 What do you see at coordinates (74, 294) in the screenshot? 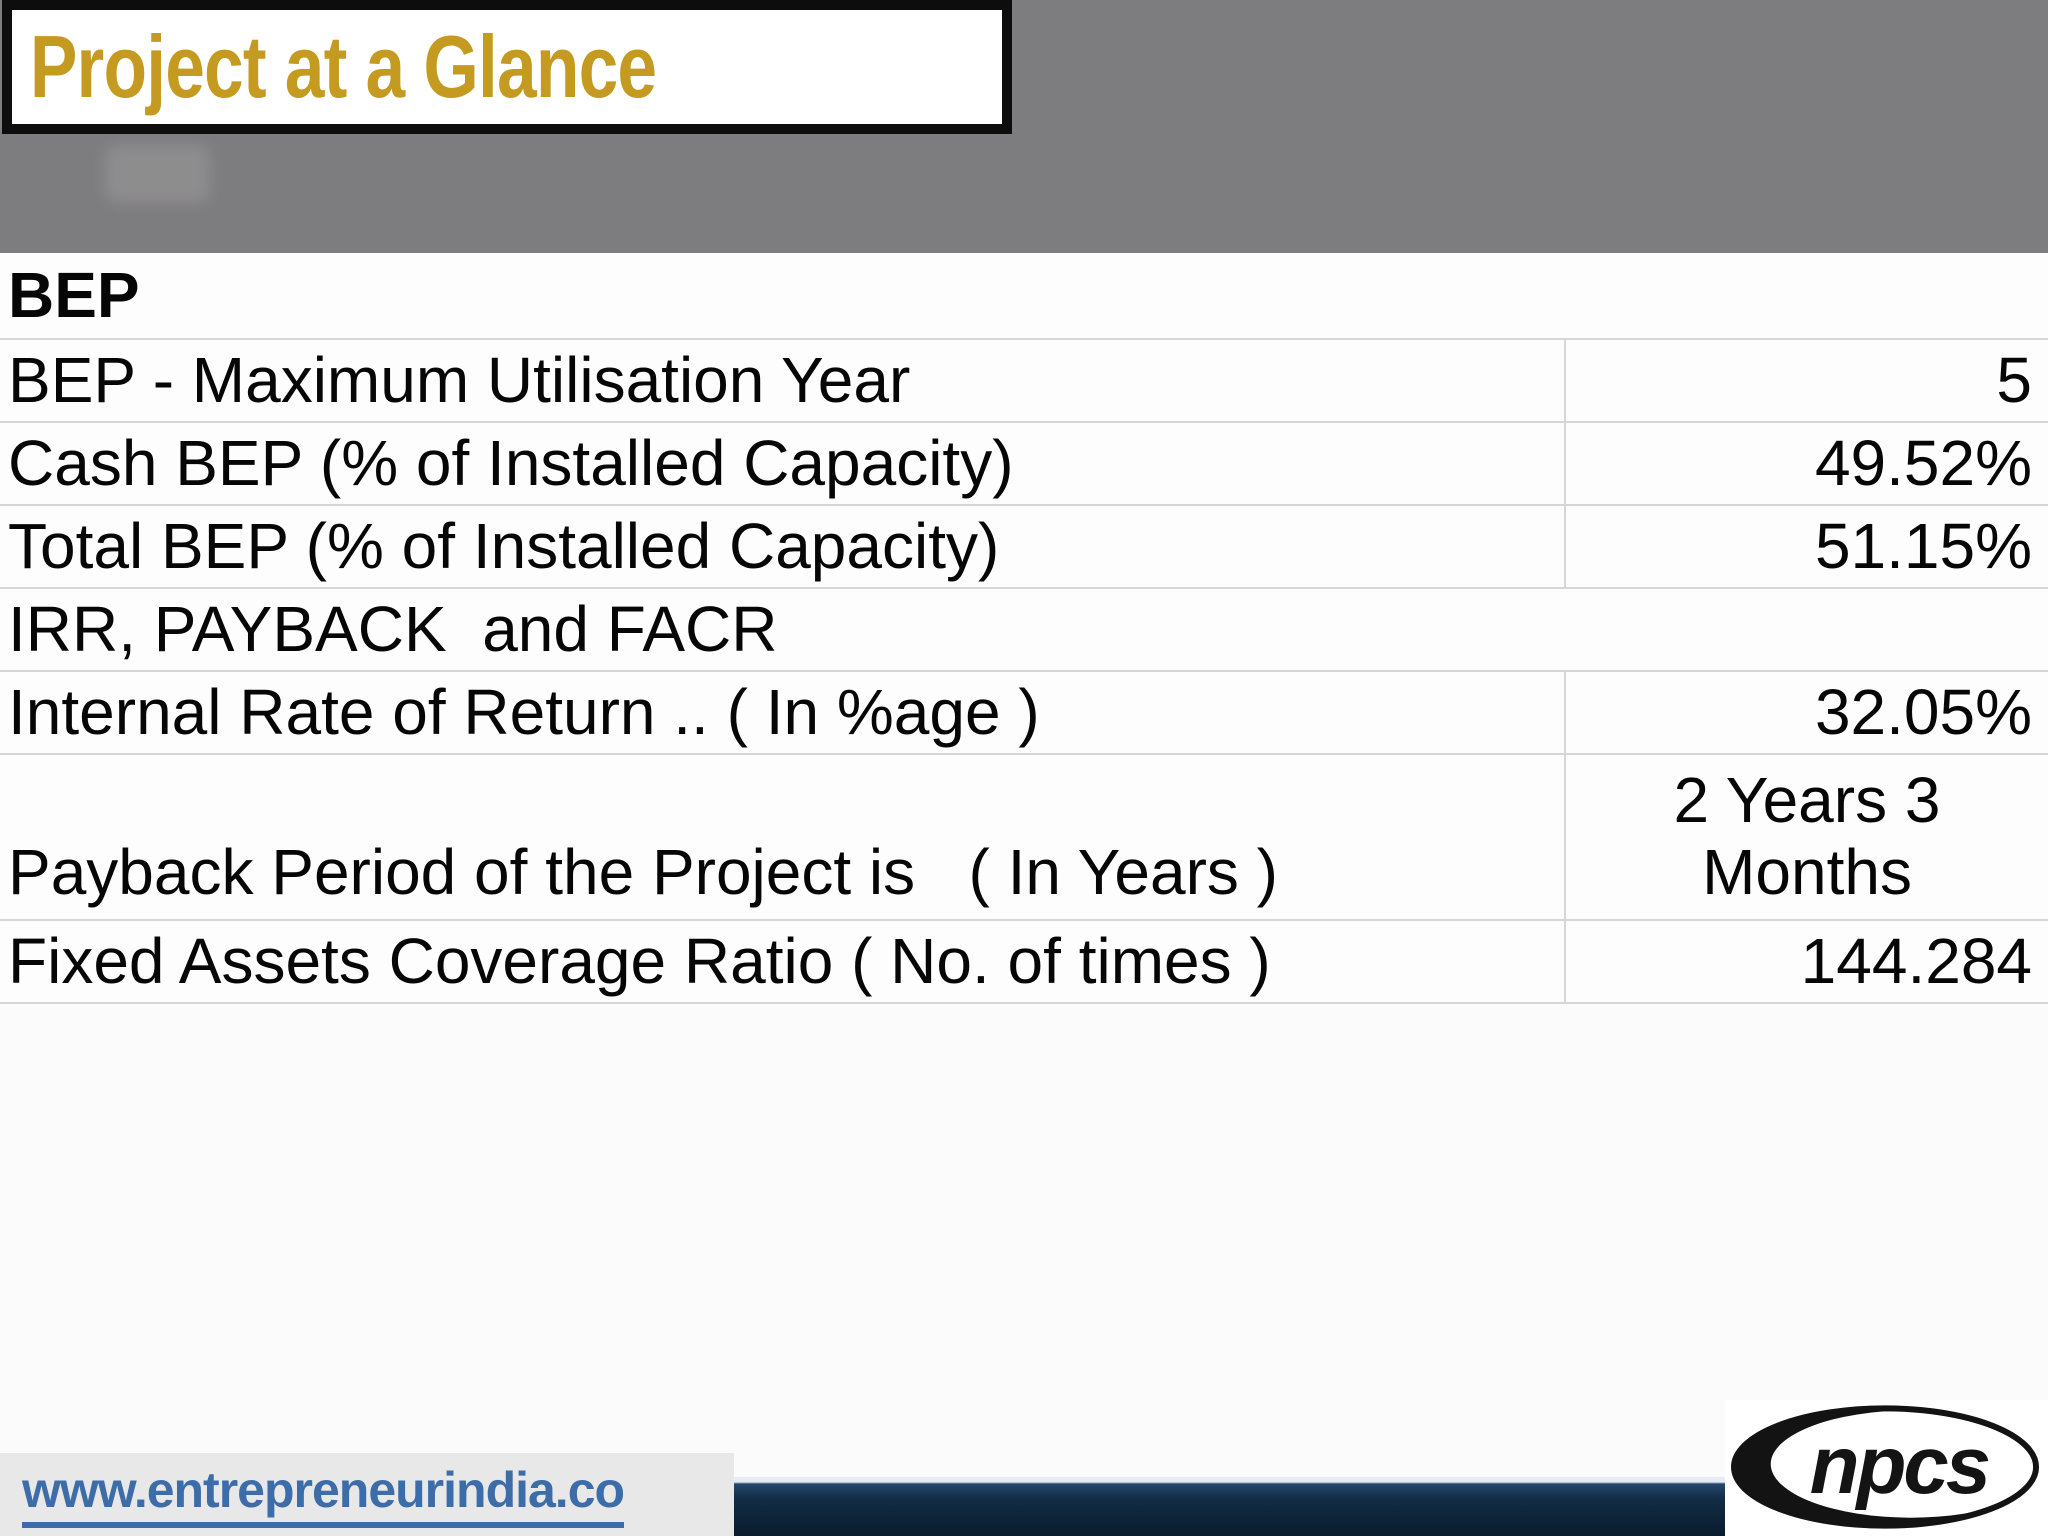
I see `row-label: BEP` at bounding box center [74, 294].